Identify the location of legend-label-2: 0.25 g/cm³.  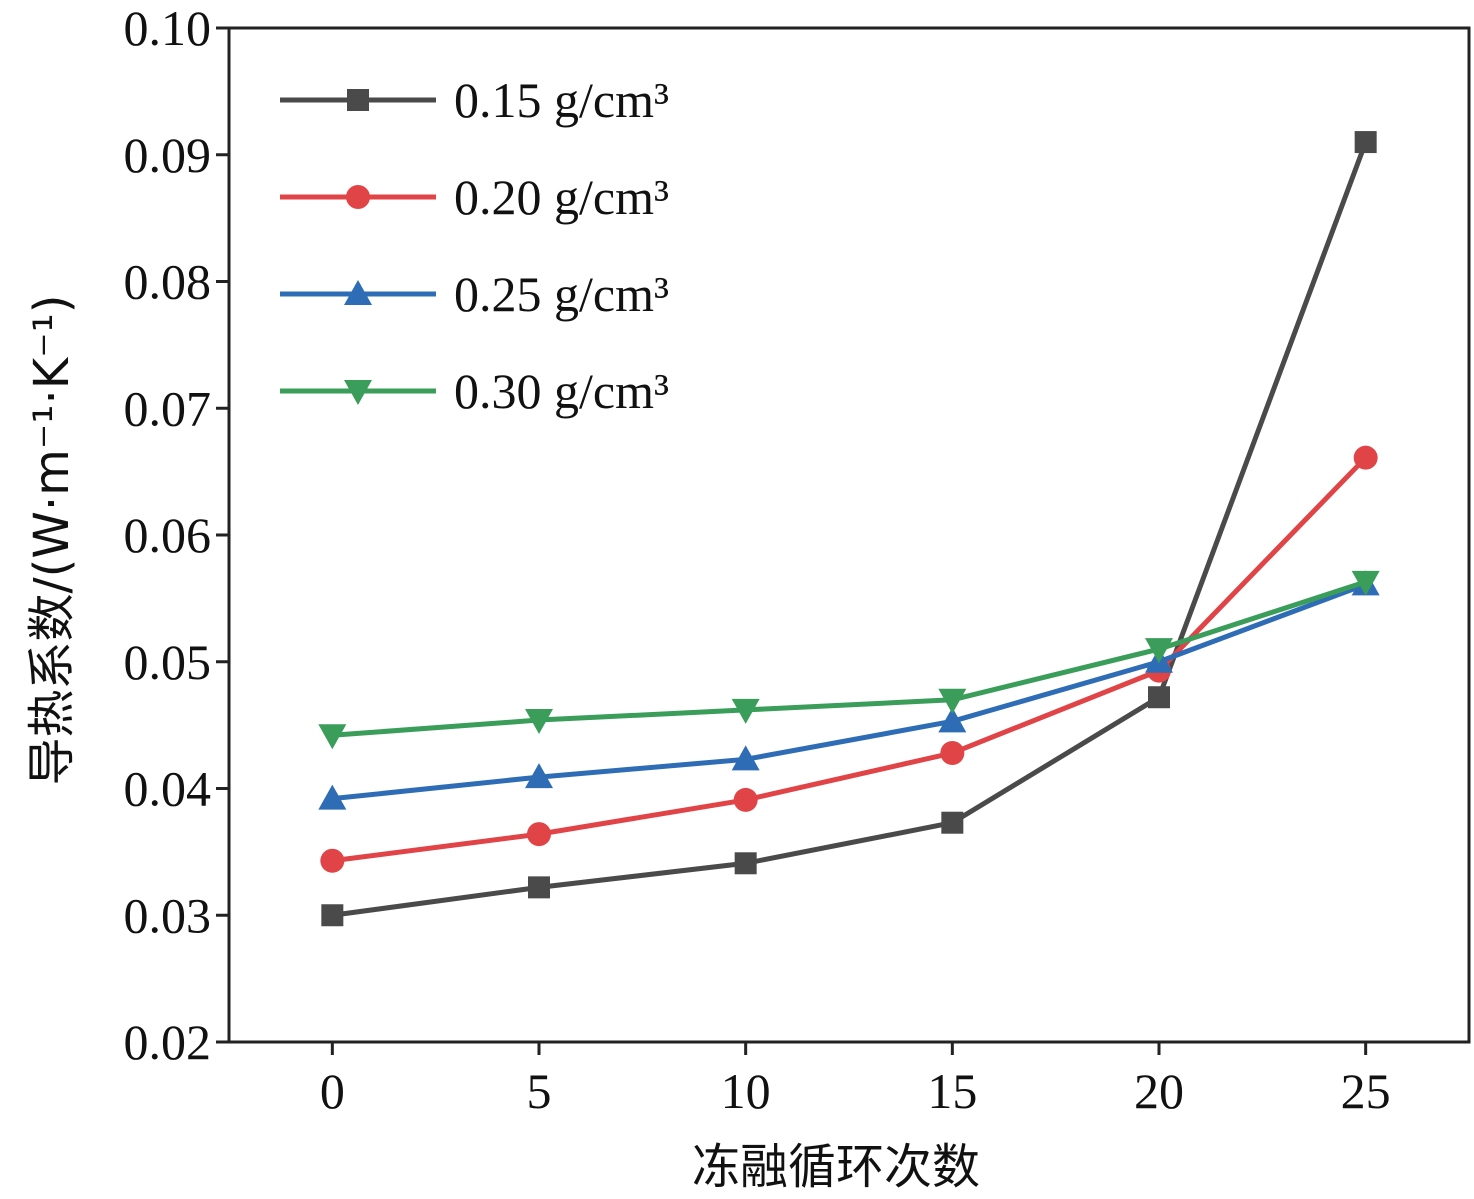
(561, 294).